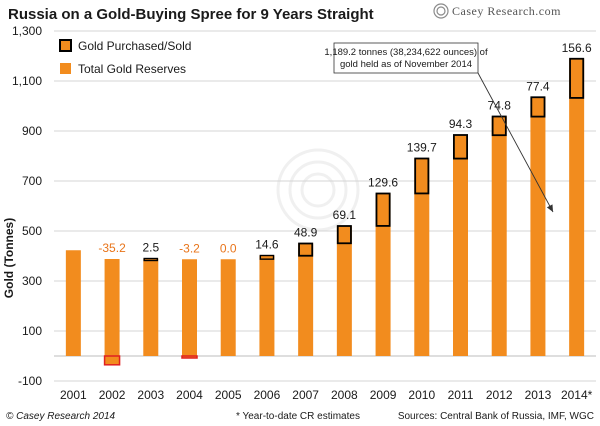 The image size is (600, 426). I want to click on x-tick-label: 2010, so click(421, 395).